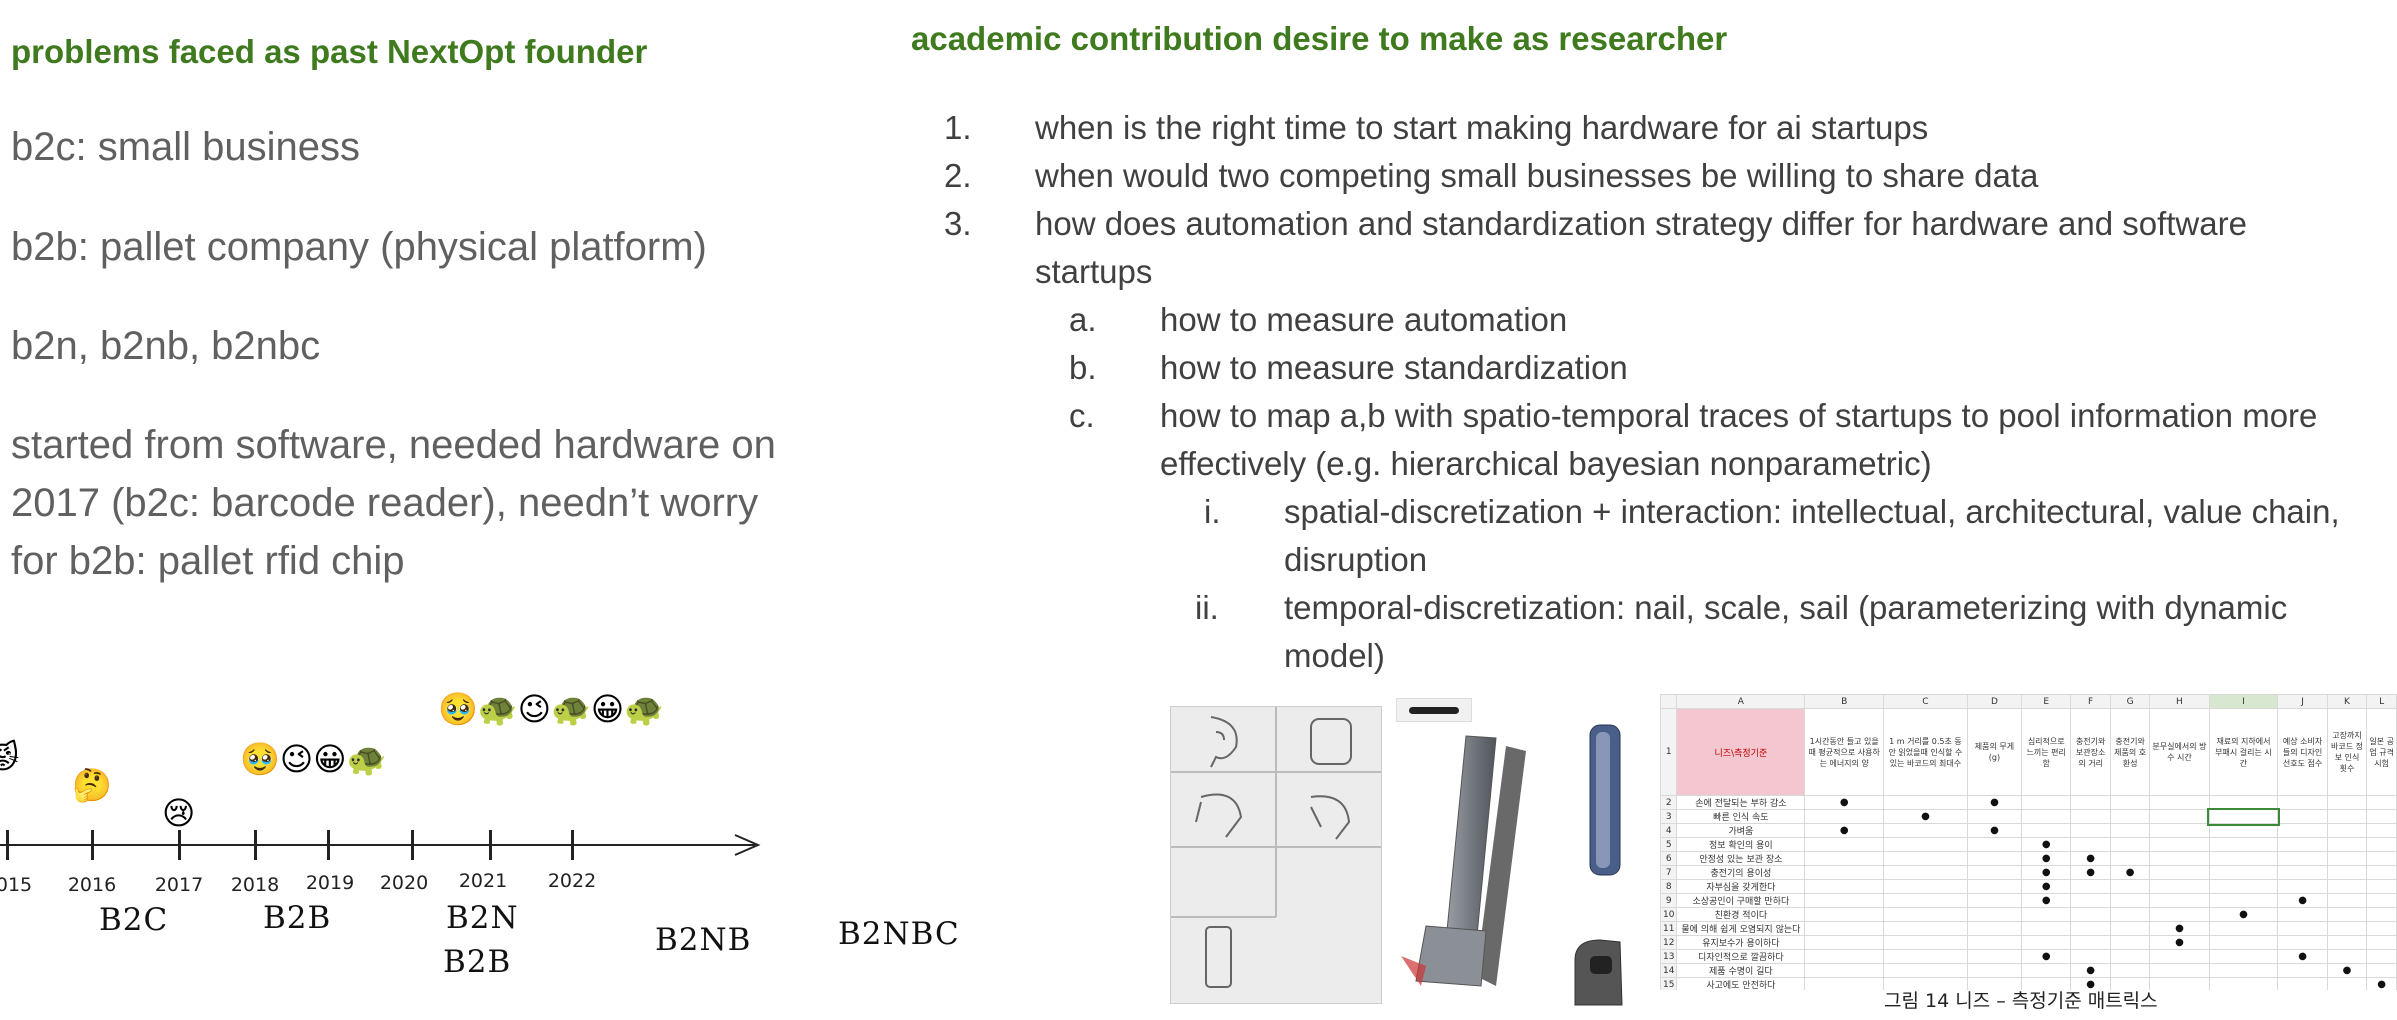 This screenshot has height=1020, width=2397. Describe the element at coordinates (1844, 752) in the screenshot. I see `sheet-metric-header: 1시간동안 들고 있을때 평균적으로 사용하는 에너지의 양` at that location.